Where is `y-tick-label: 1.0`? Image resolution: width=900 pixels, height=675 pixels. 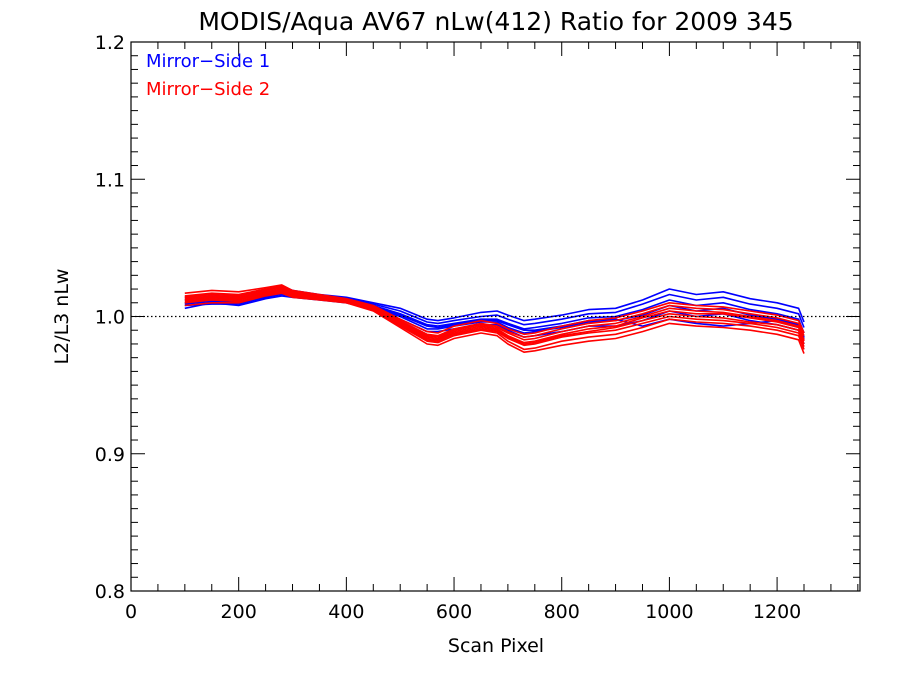 y-tick-label: 1.0 is located at coordinates (110, 318).